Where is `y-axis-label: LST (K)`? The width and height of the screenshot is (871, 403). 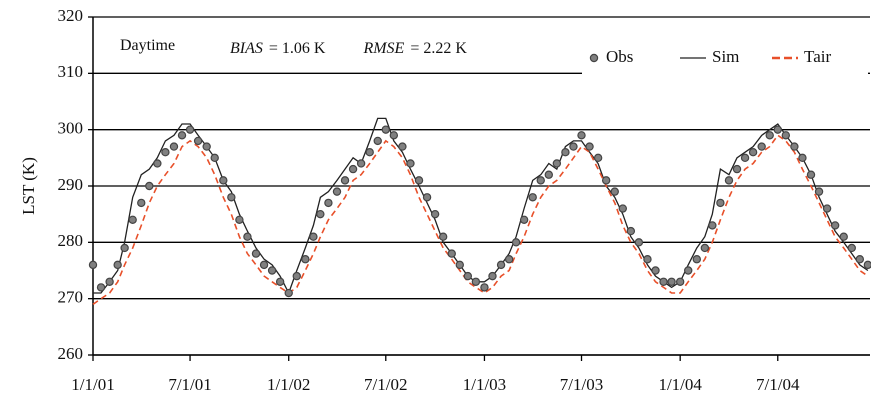
y-axis-label: LST (K) is located at coordinates (28, 186).